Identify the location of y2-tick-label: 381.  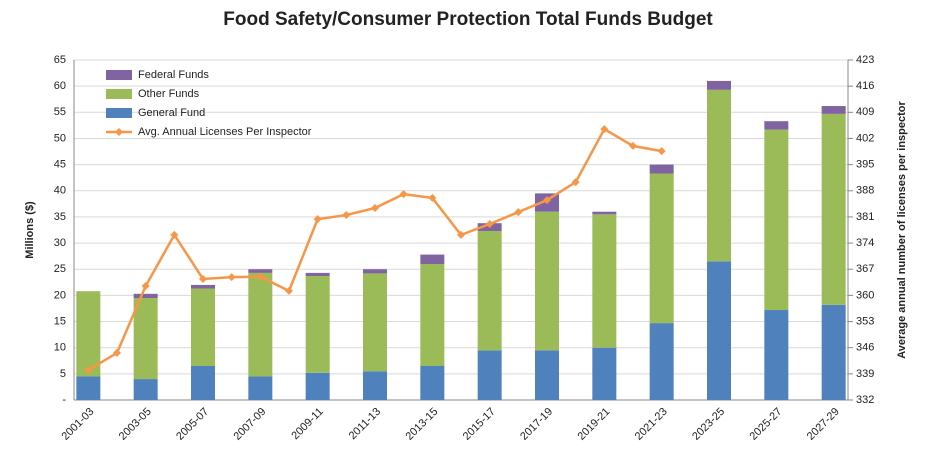
(865, 217).